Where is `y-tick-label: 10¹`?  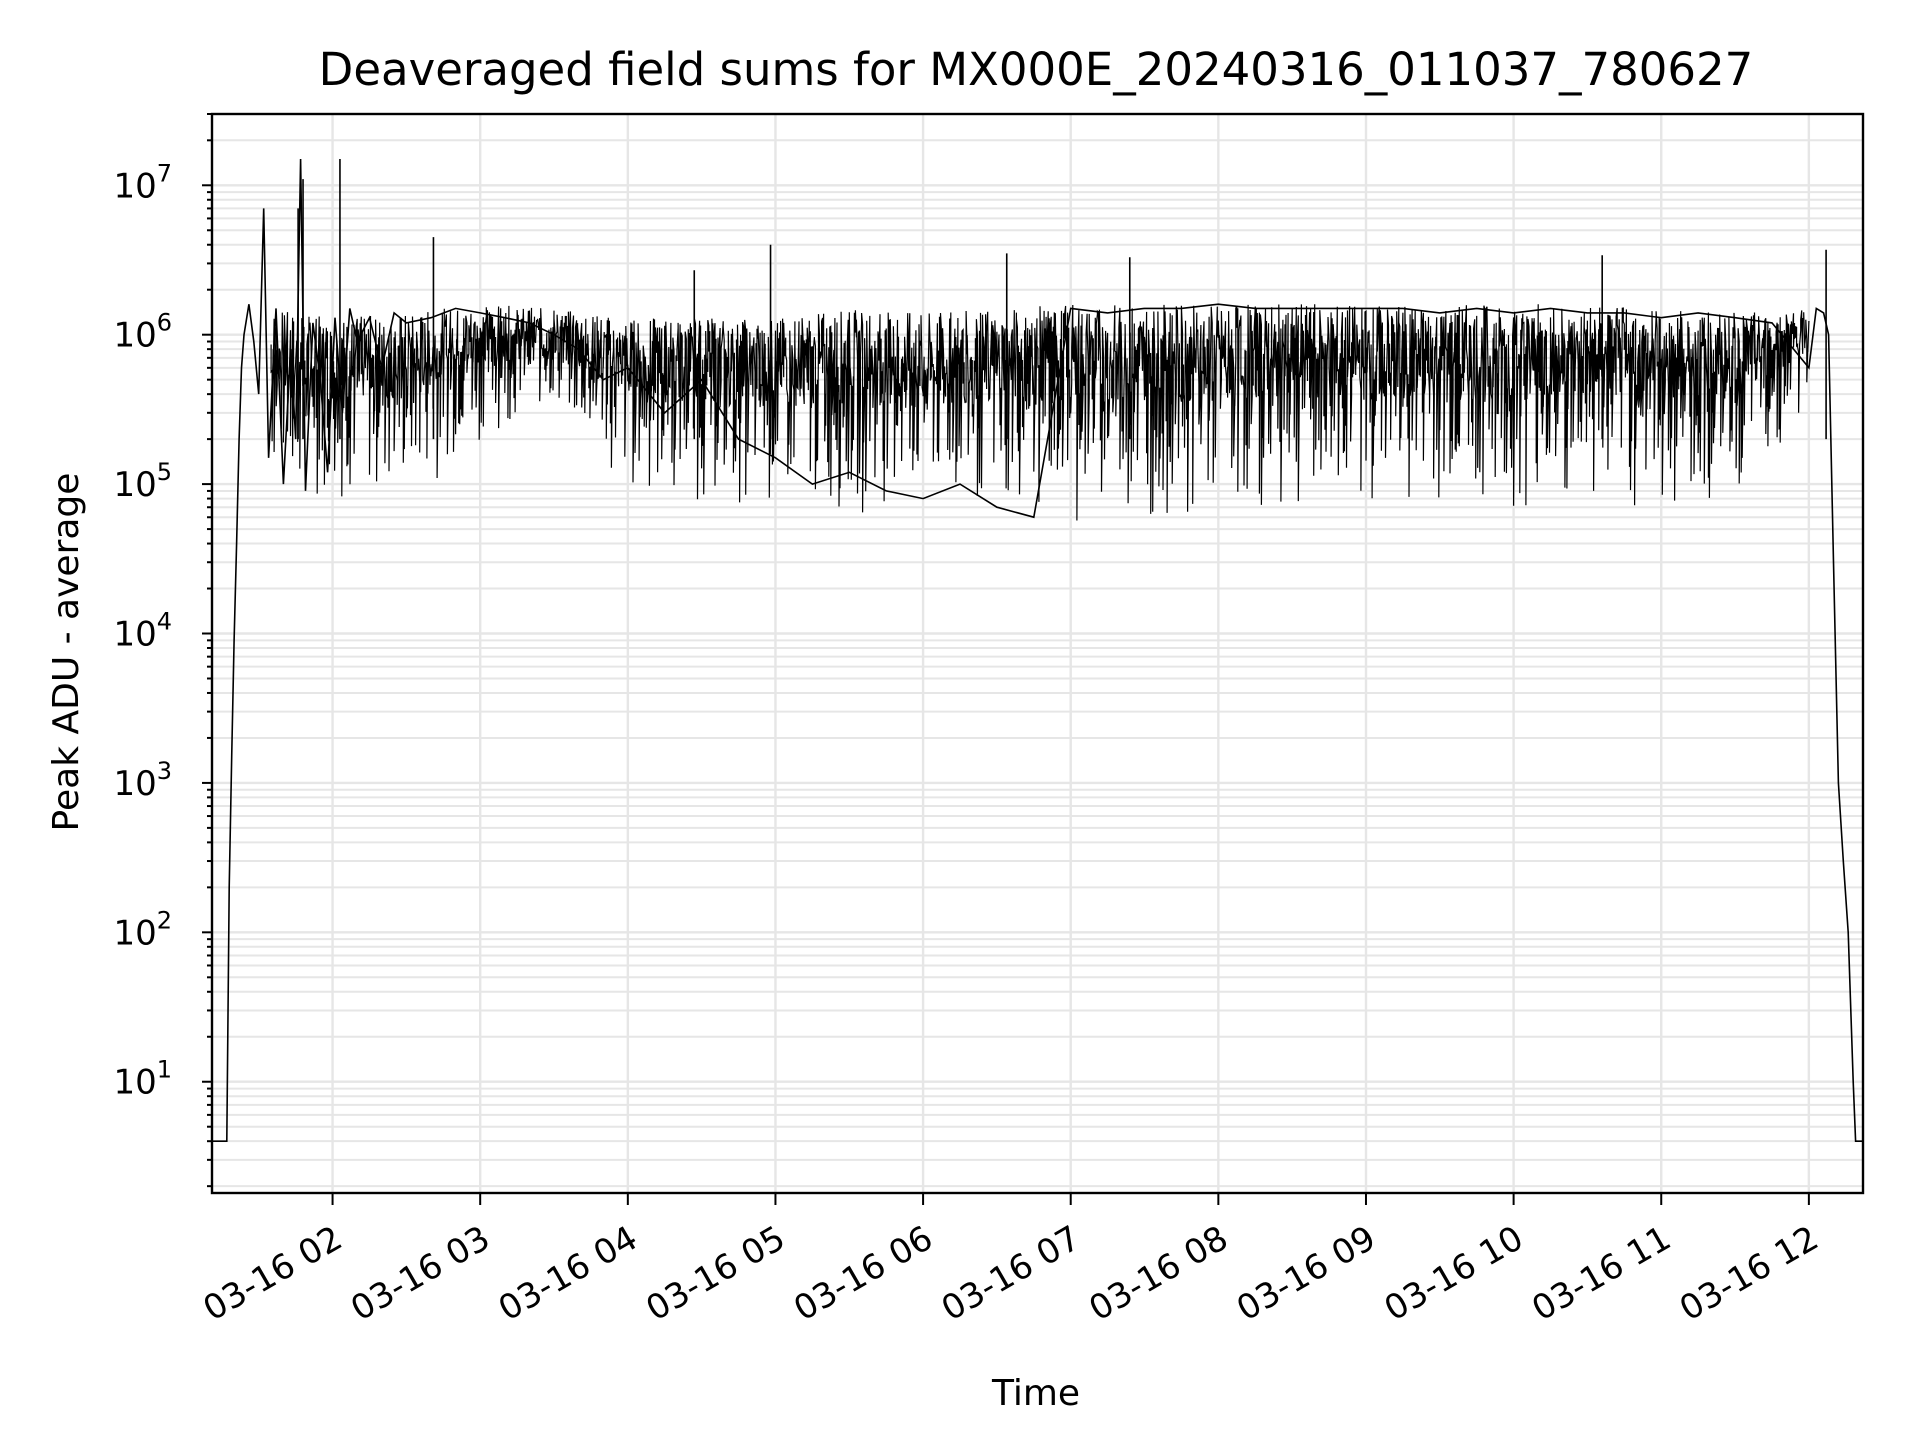
y-tick-label: 10¹ is located at coordinates (142, 1079).